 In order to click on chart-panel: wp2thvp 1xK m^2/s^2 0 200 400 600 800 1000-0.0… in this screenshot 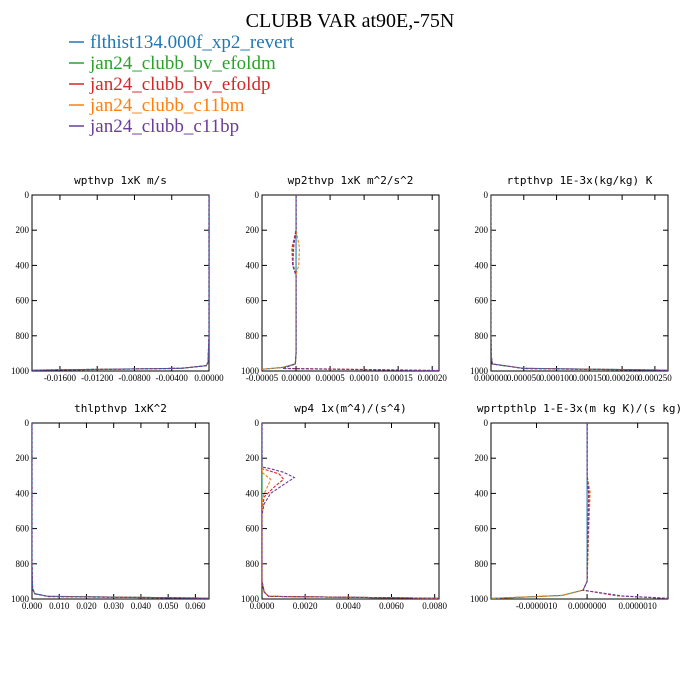, I will do `click(344, 278)`.